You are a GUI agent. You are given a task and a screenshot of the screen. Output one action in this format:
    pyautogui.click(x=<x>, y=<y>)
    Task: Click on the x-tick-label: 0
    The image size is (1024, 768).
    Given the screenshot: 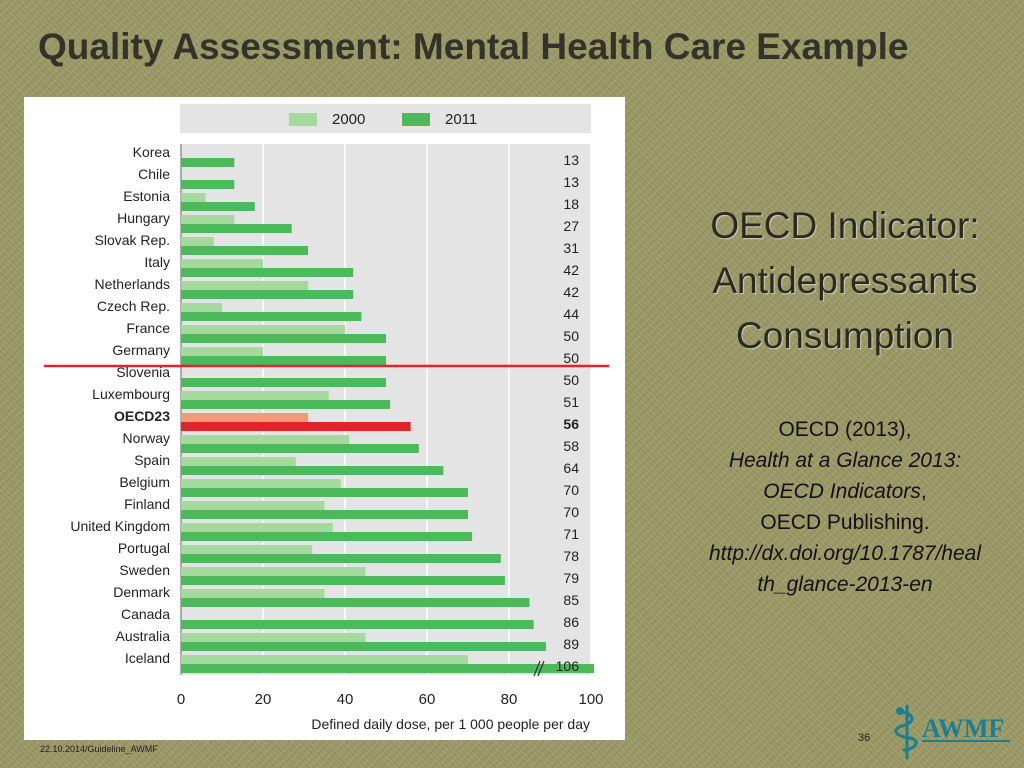 What is the action you would take?
    pyautogui.click(x=181, y=699)
    